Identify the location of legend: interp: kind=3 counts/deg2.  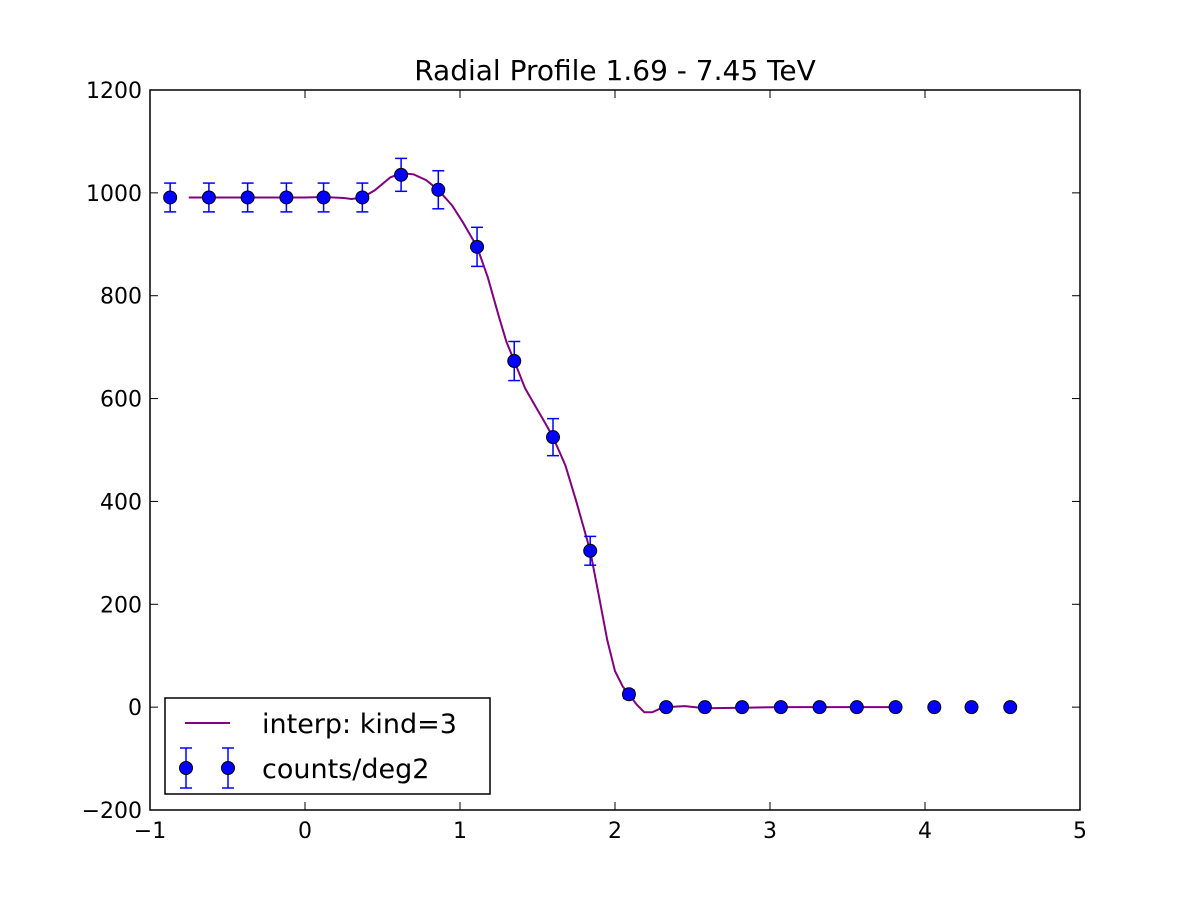
(327, 746).